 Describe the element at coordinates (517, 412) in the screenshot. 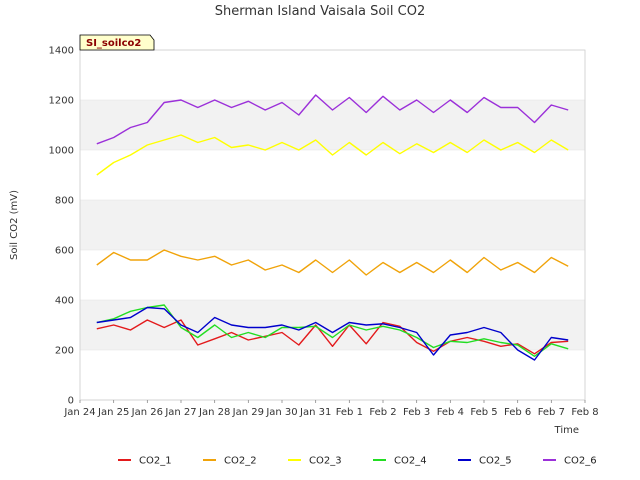

I see `x-tick-label: Feb 6` at that location.